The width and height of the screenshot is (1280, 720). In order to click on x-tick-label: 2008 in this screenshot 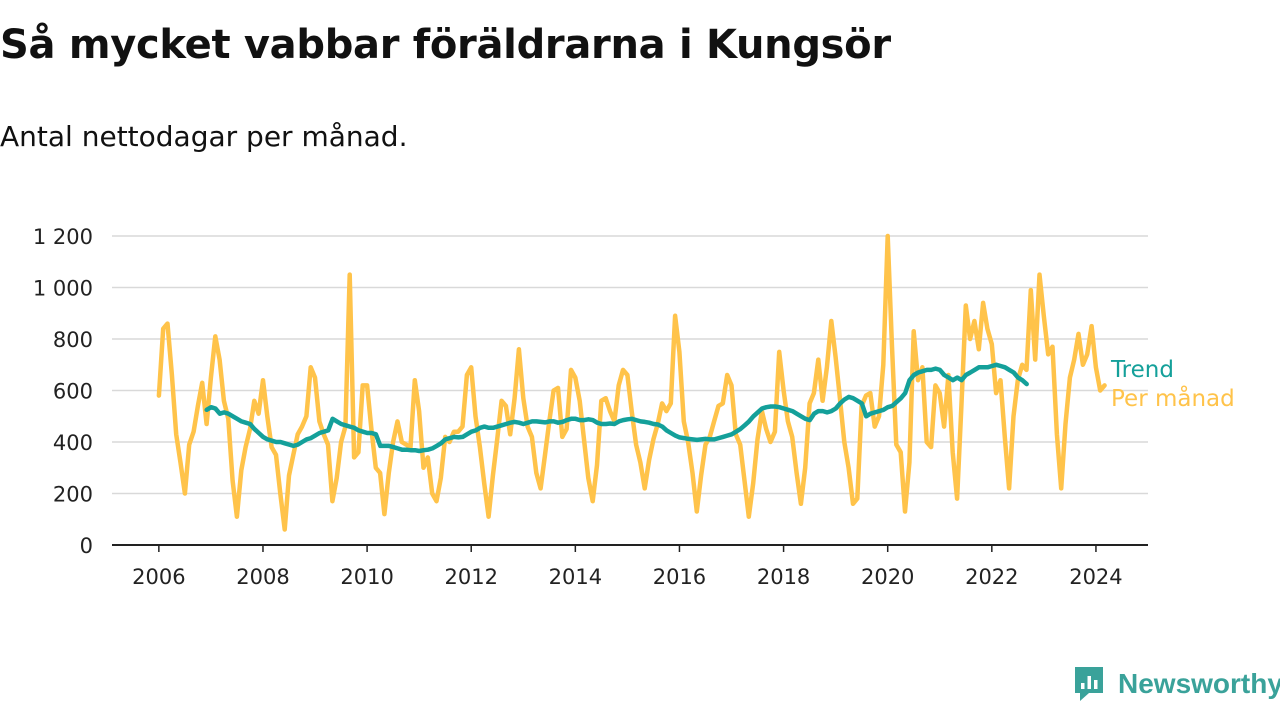, I will do `click(262, 577)`.